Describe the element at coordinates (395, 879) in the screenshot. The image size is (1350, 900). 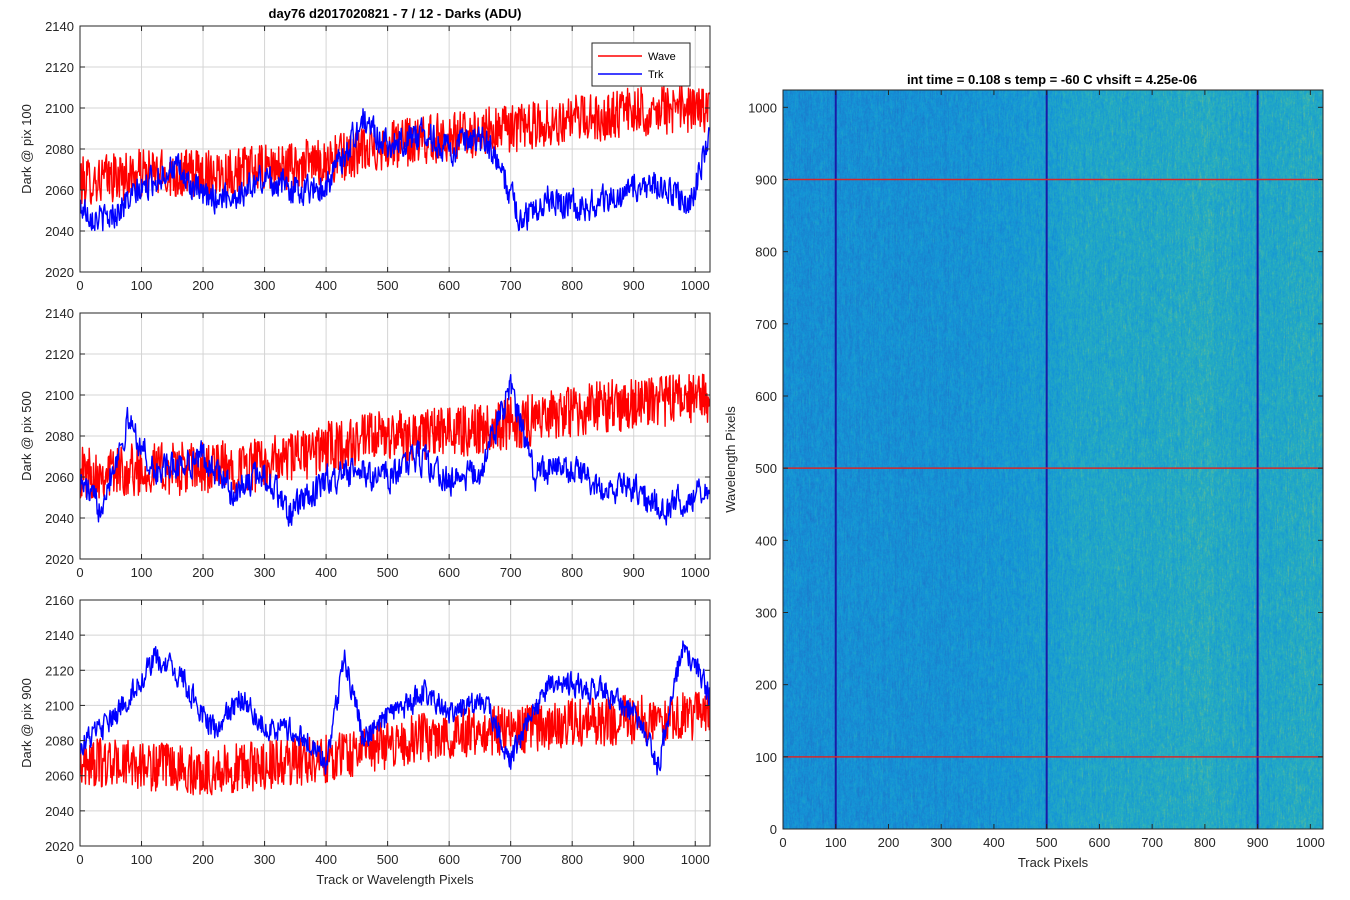
I see `x-axis-label: Track or Wavelength Pixels` at that location.